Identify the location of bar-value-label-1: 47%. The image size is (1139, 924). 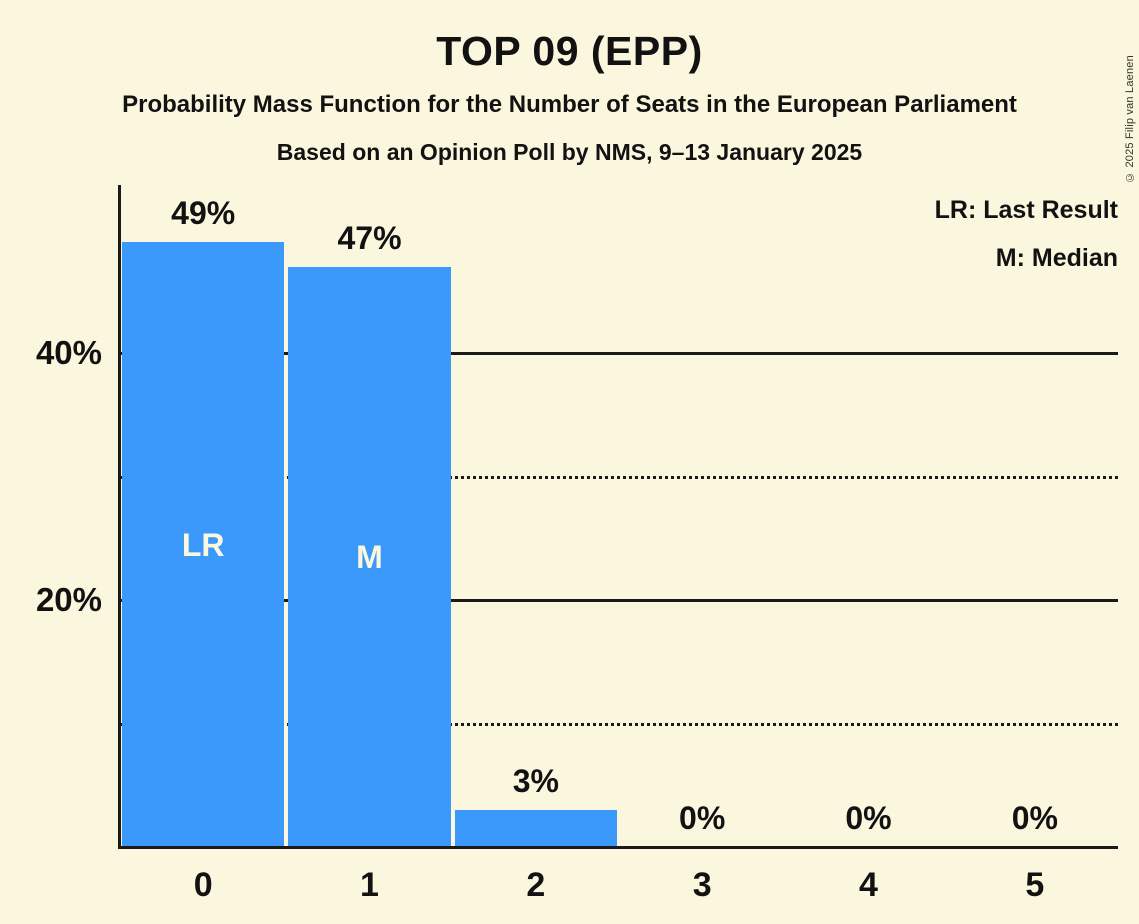
(369, 238).